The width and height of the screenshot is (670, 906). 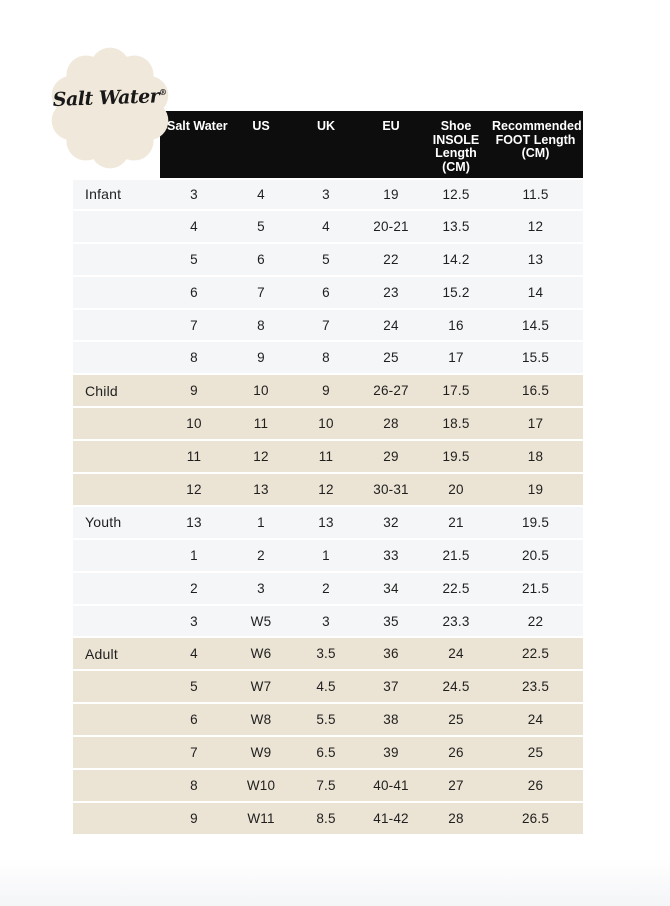 What do you see at coordinates (456, 785) in the screenshot?
I see `table-cell: 27` at bounding box center [456, 785].